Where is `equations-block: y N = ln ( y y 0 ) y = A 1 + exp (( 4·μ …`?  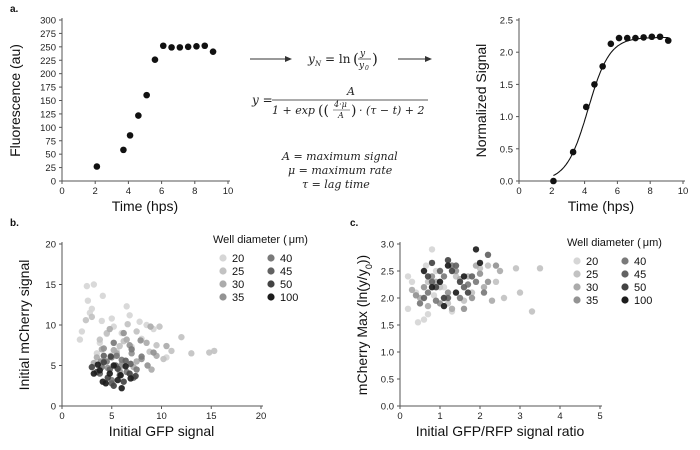
equations-block: y N = ln ( y y 0 ) y = A 1 + exp (( 4·μ … is located at coordinates (341, 120).